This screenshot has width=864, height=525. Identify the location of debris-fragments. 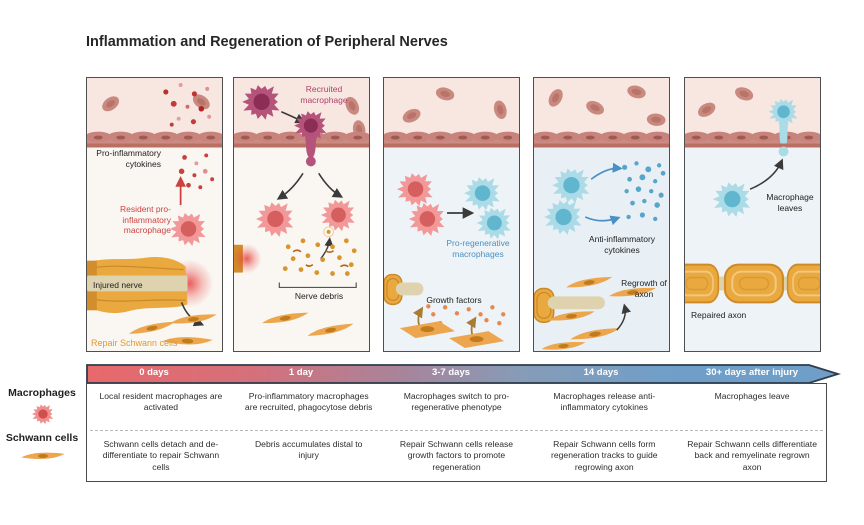
(320, 258).